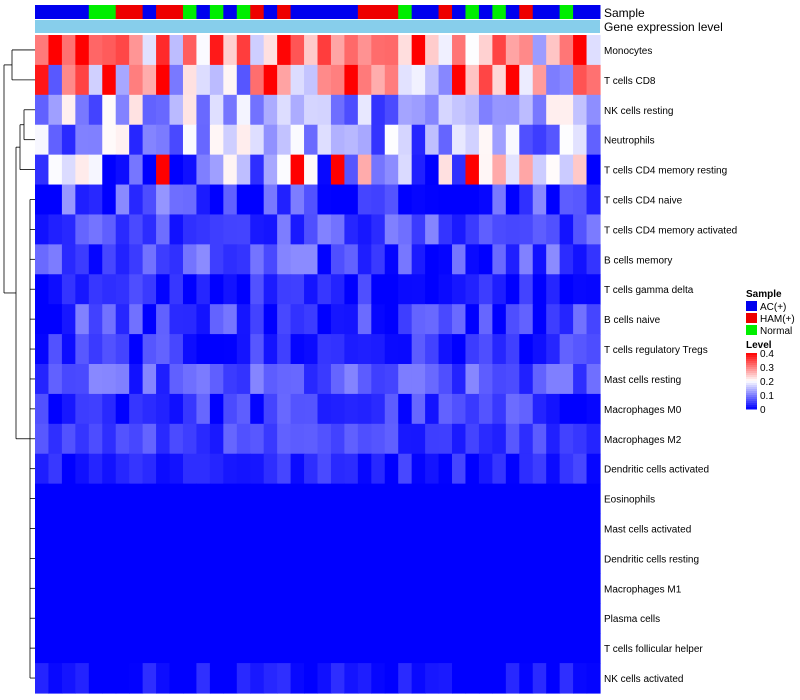  I want to click on legend-level-tick: 0.4, so click(767, 354).